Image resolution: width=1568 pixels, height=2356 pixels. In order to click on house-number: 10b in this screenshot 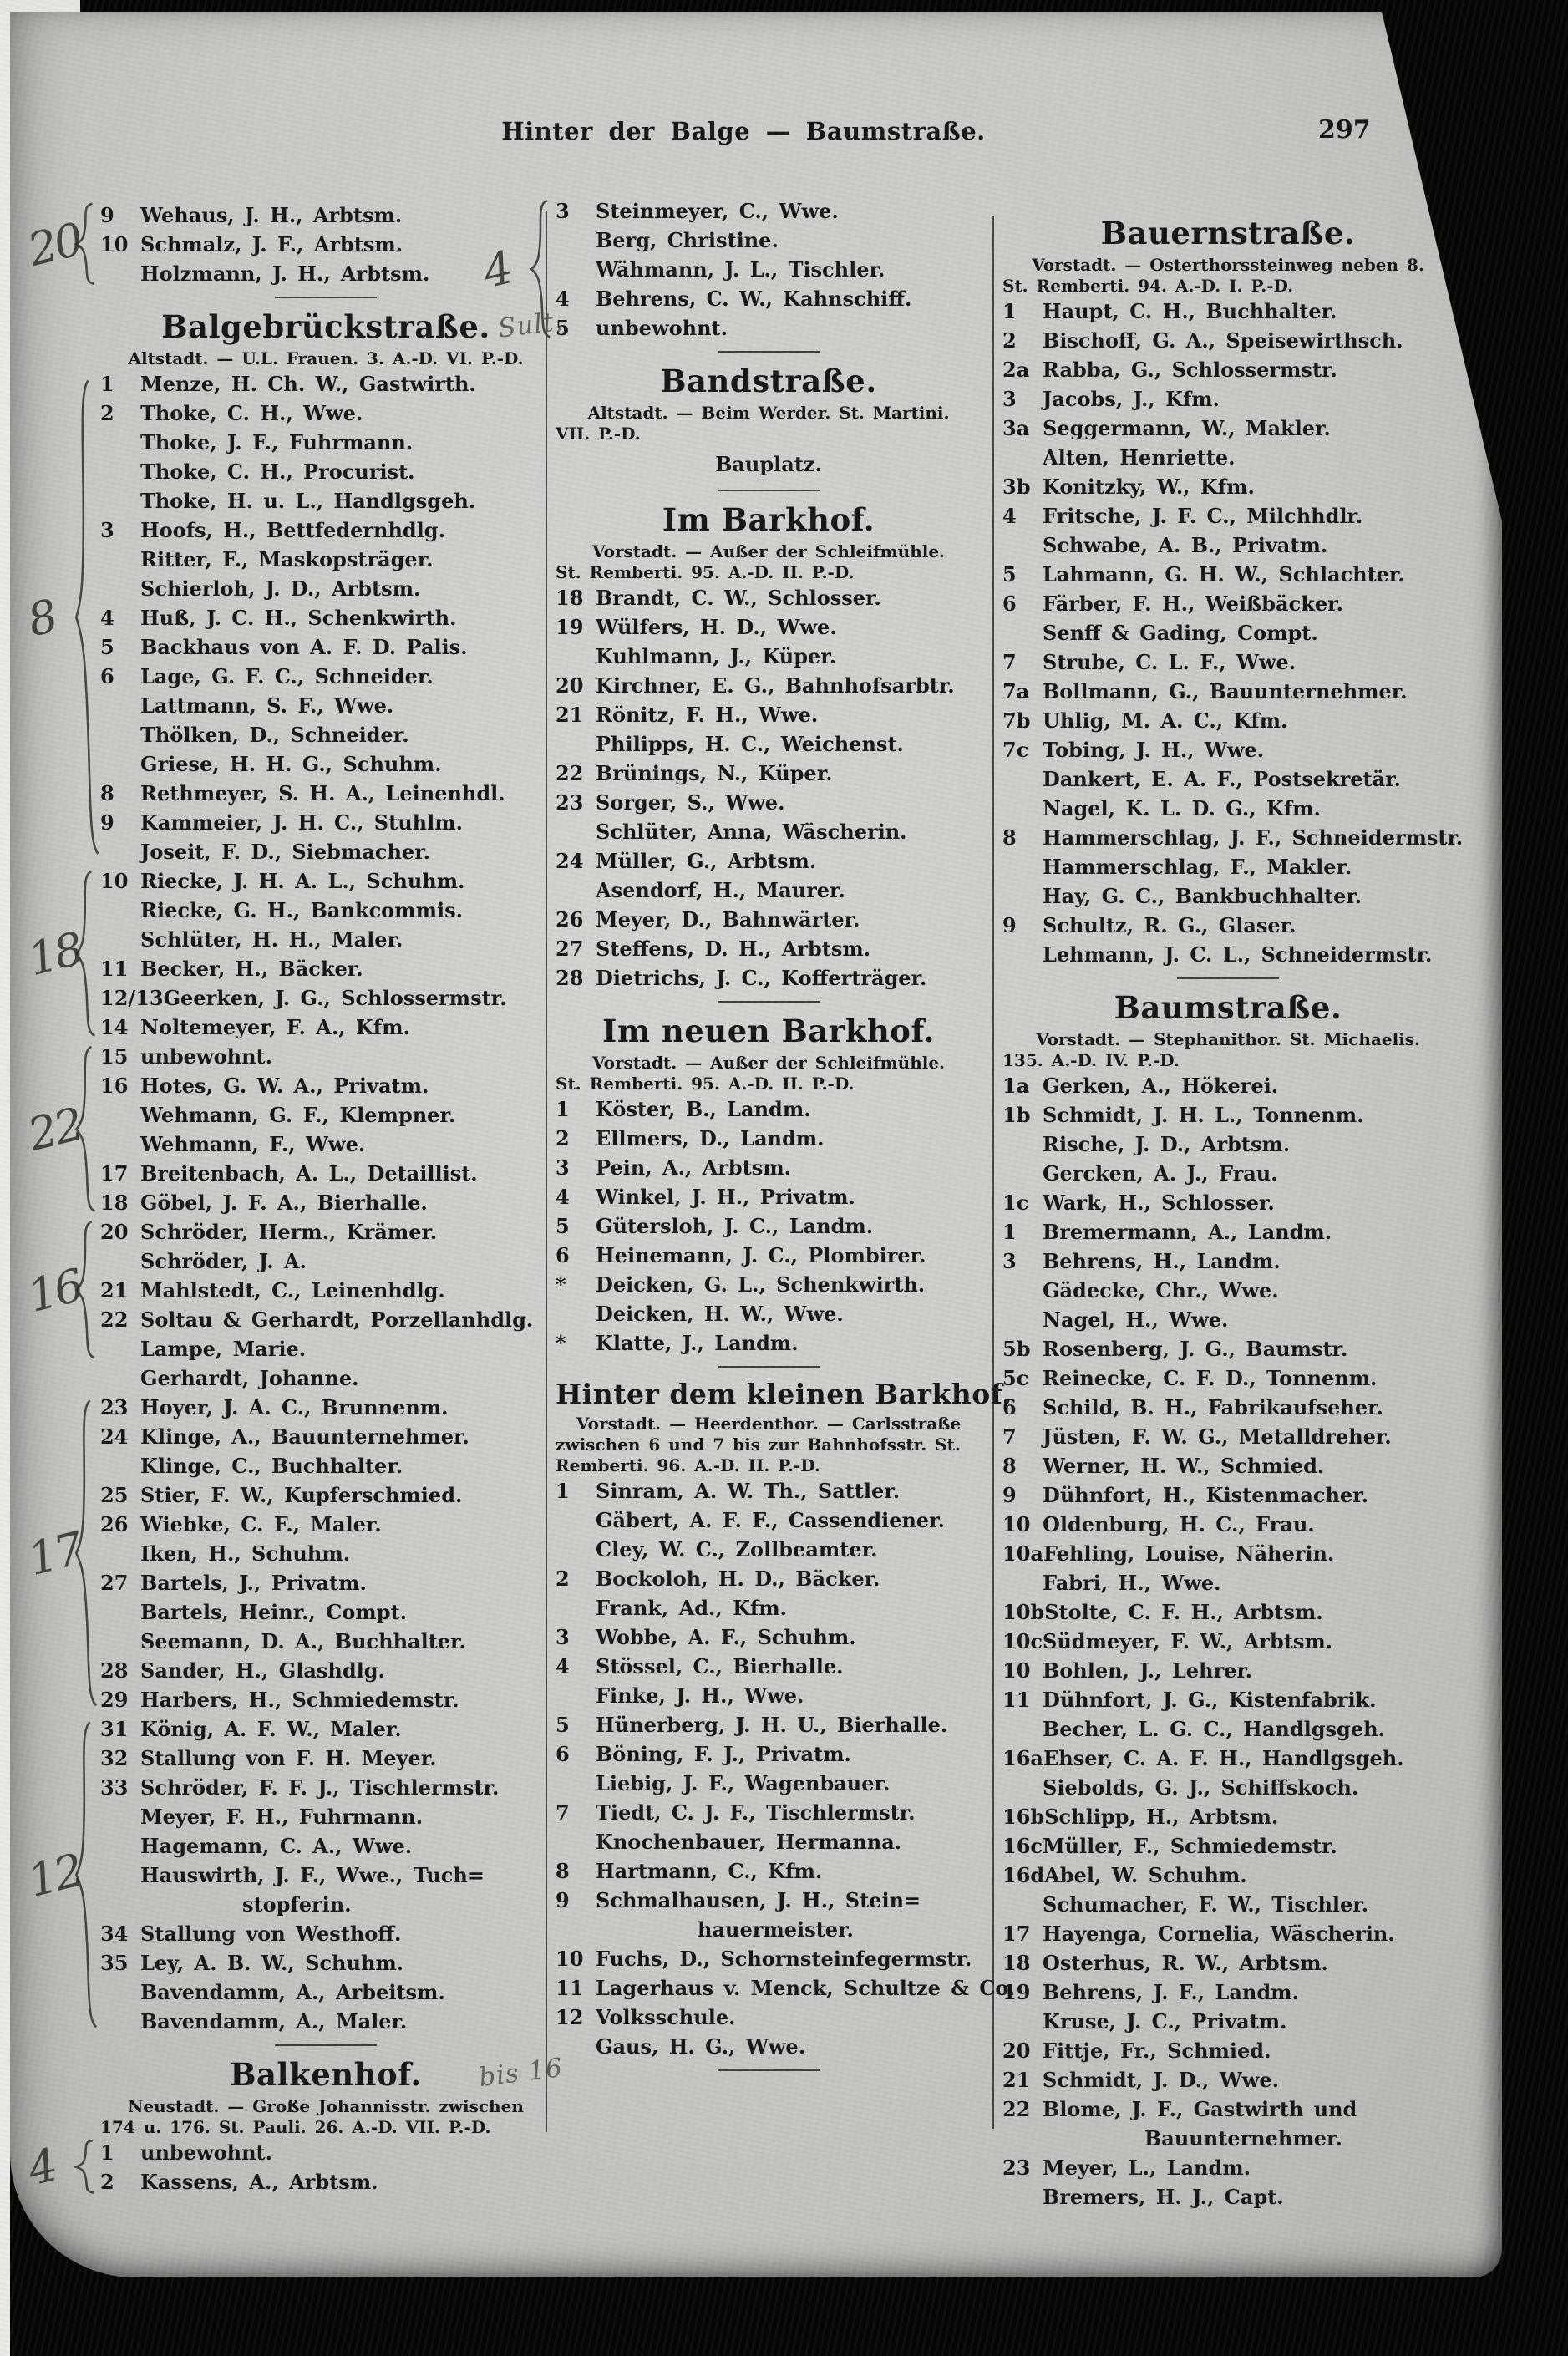, I will do `click(1024, 1612)`.